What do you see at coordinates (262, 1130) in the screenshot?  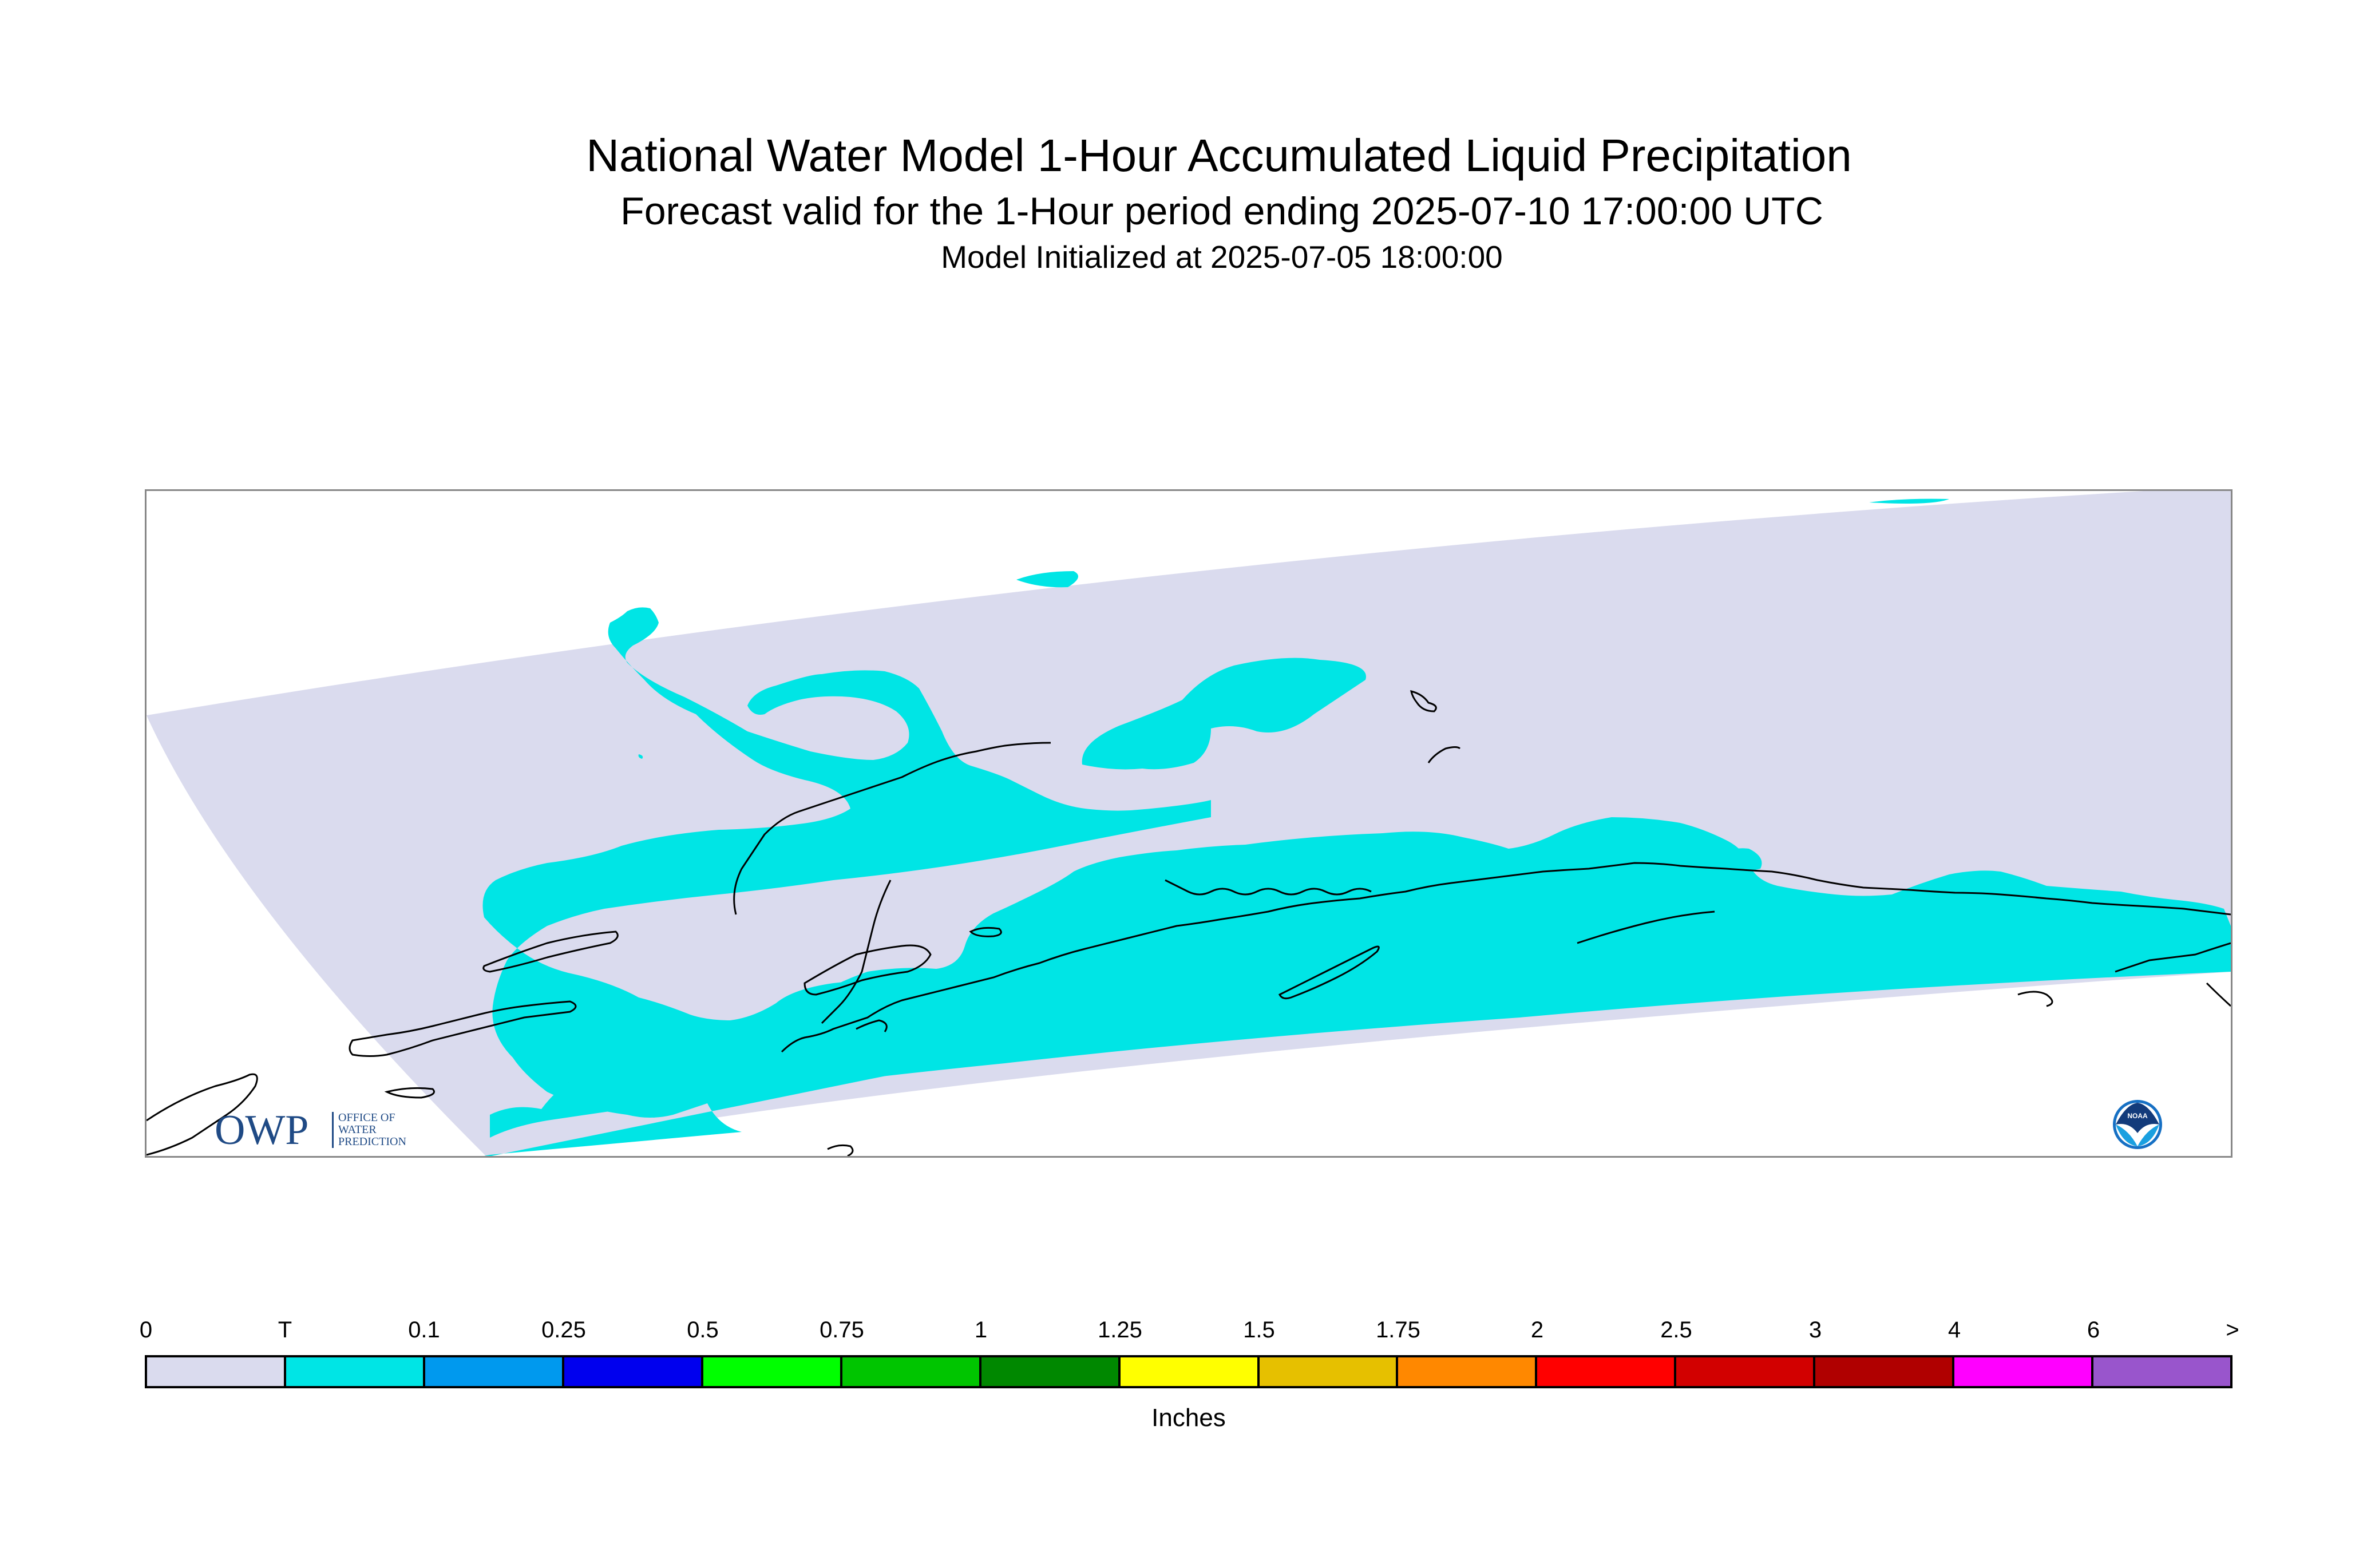 I see `owp-logo-letters: OWP` at bounding box center [262, 1130].